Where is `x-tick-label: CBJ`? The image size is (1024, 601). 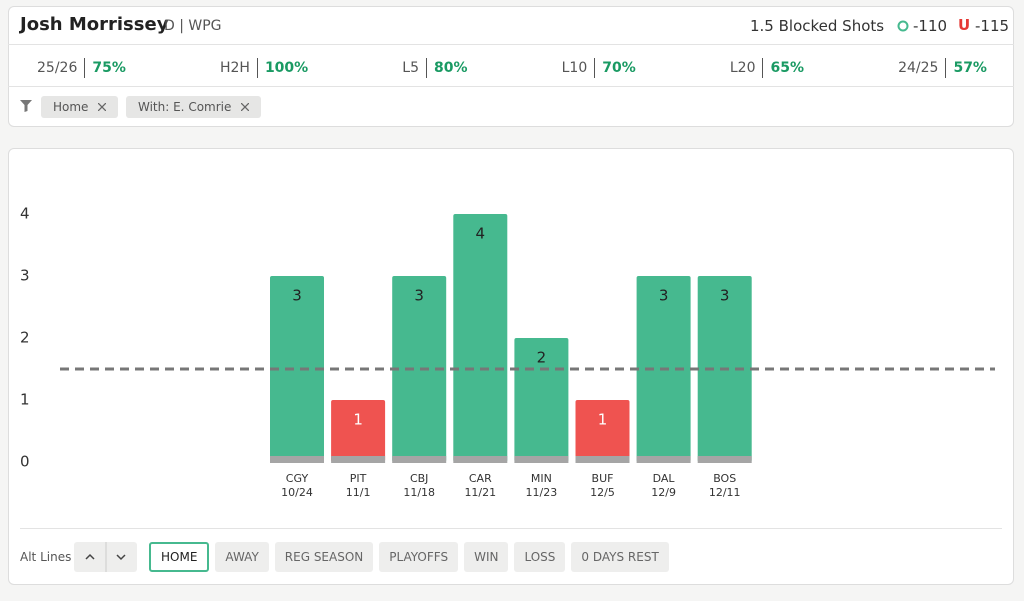 x-tick-label: CBJ is located at coordinates (419, 478).